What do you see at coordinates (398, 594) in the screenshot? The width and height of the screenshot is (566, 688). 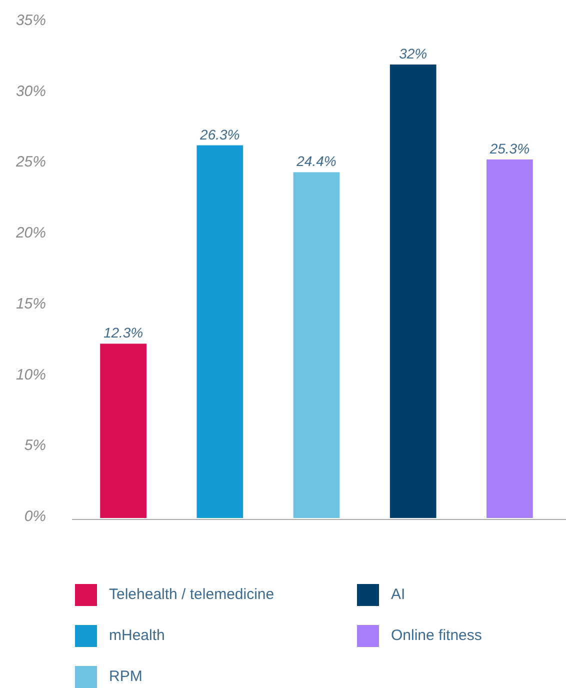 I see `legend-label: AI` at bounding box center [398, 594].